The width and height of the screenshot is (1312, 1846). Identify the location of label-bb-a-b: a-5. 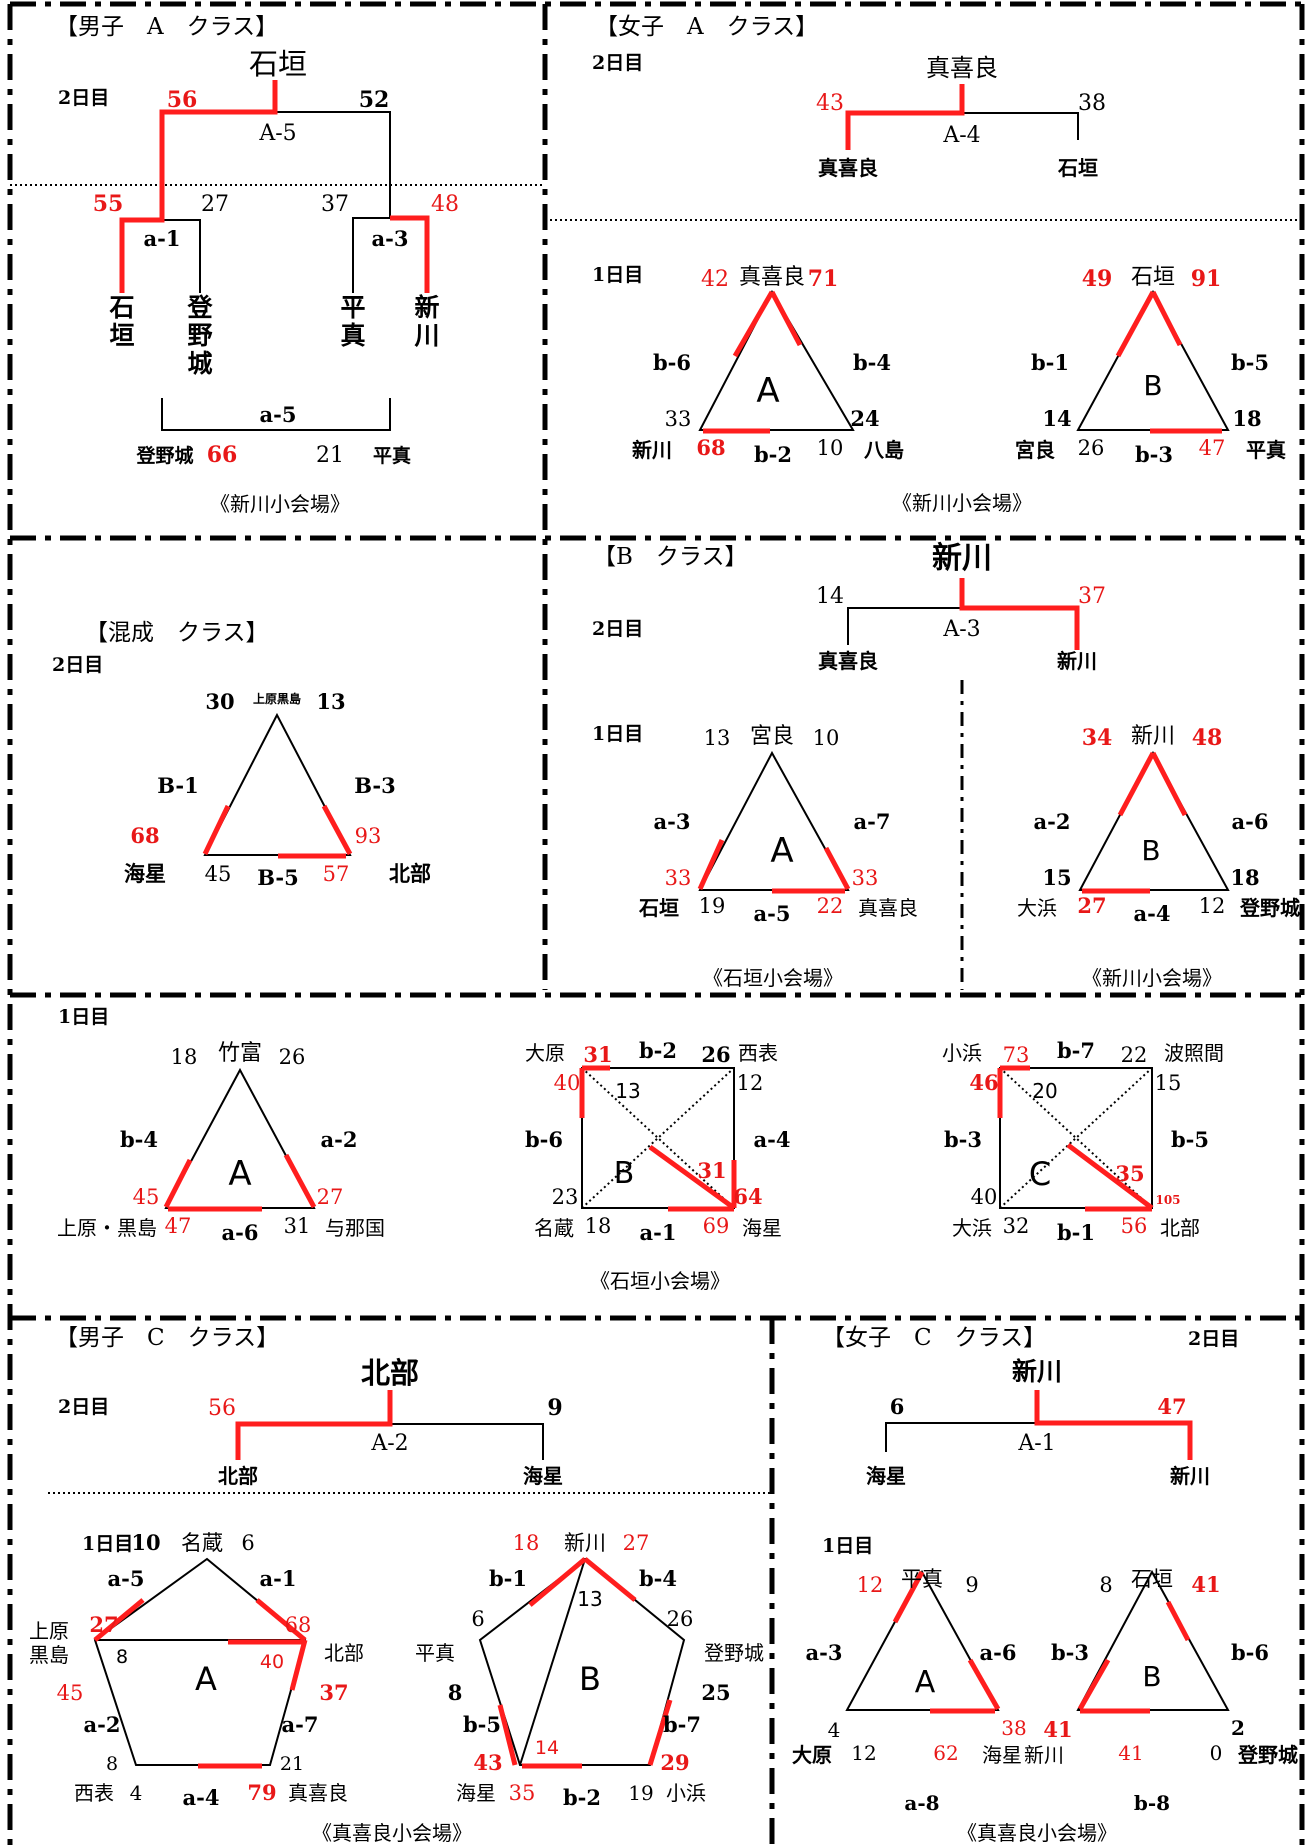
(772, 913).